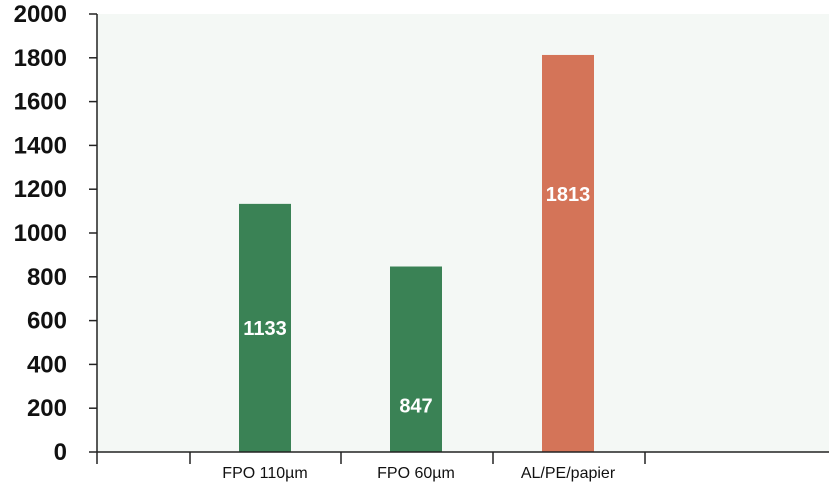  What do you see at coordinates (40, 14) in the screenshot?
I see `y-tick-label: 2000` at bounding box center [40, 14].